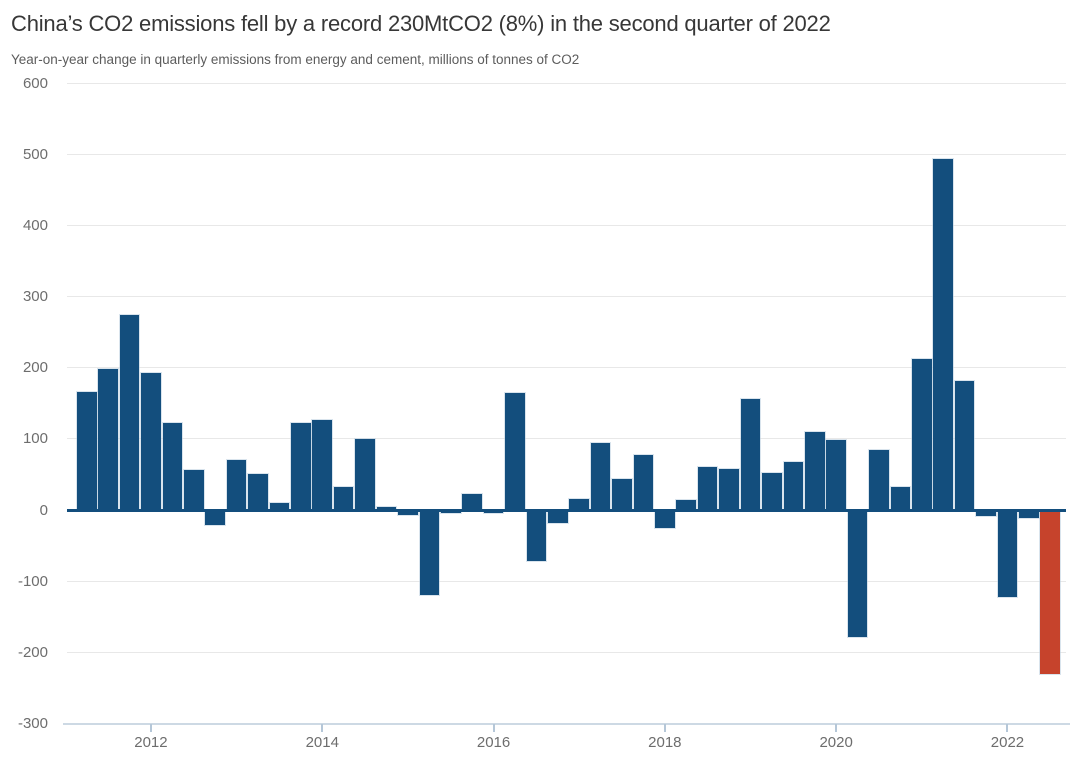 The width and height of the screenshot is (1080, 764). Describe the element at coordinates (32, 581) in the screenshot. I see `y-axis-label: -100` at that location.